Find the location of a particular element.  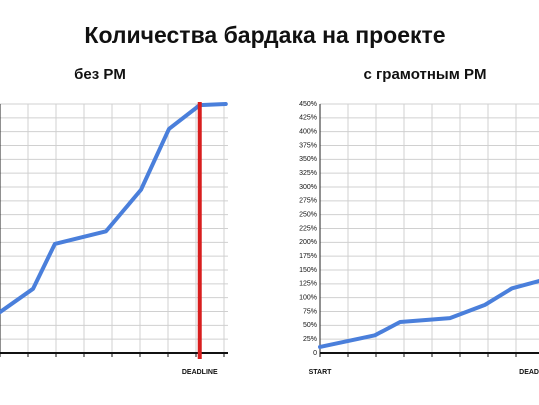

y-tick-label: 25% is located at coordinates (310, 339).